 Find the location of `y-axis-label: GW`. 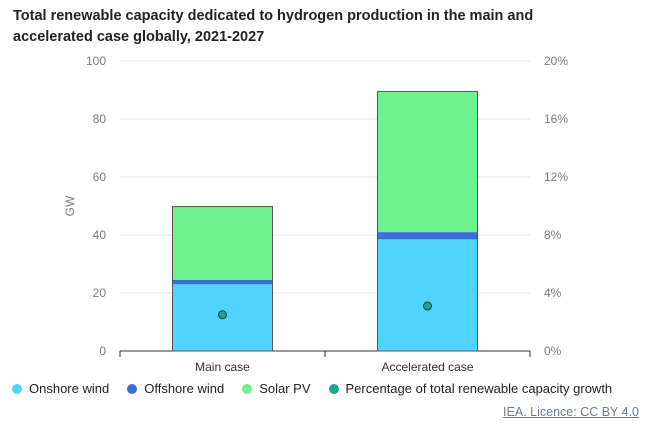

y-axis-label: GW is located at coordinates (70, 205).